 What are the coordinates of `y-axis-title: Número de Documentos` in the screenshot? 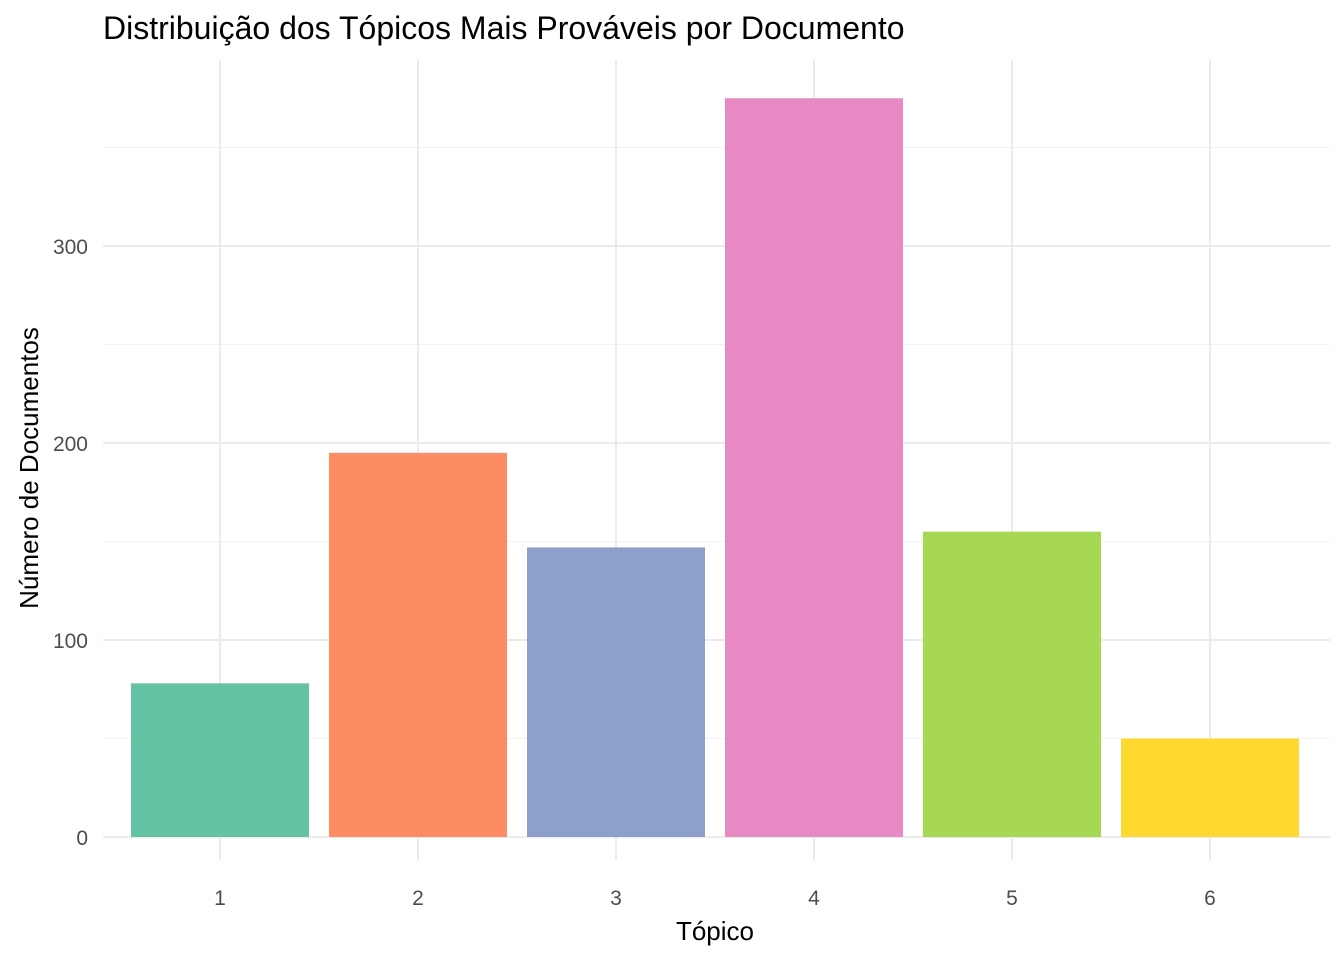 It's located at (29, 468).